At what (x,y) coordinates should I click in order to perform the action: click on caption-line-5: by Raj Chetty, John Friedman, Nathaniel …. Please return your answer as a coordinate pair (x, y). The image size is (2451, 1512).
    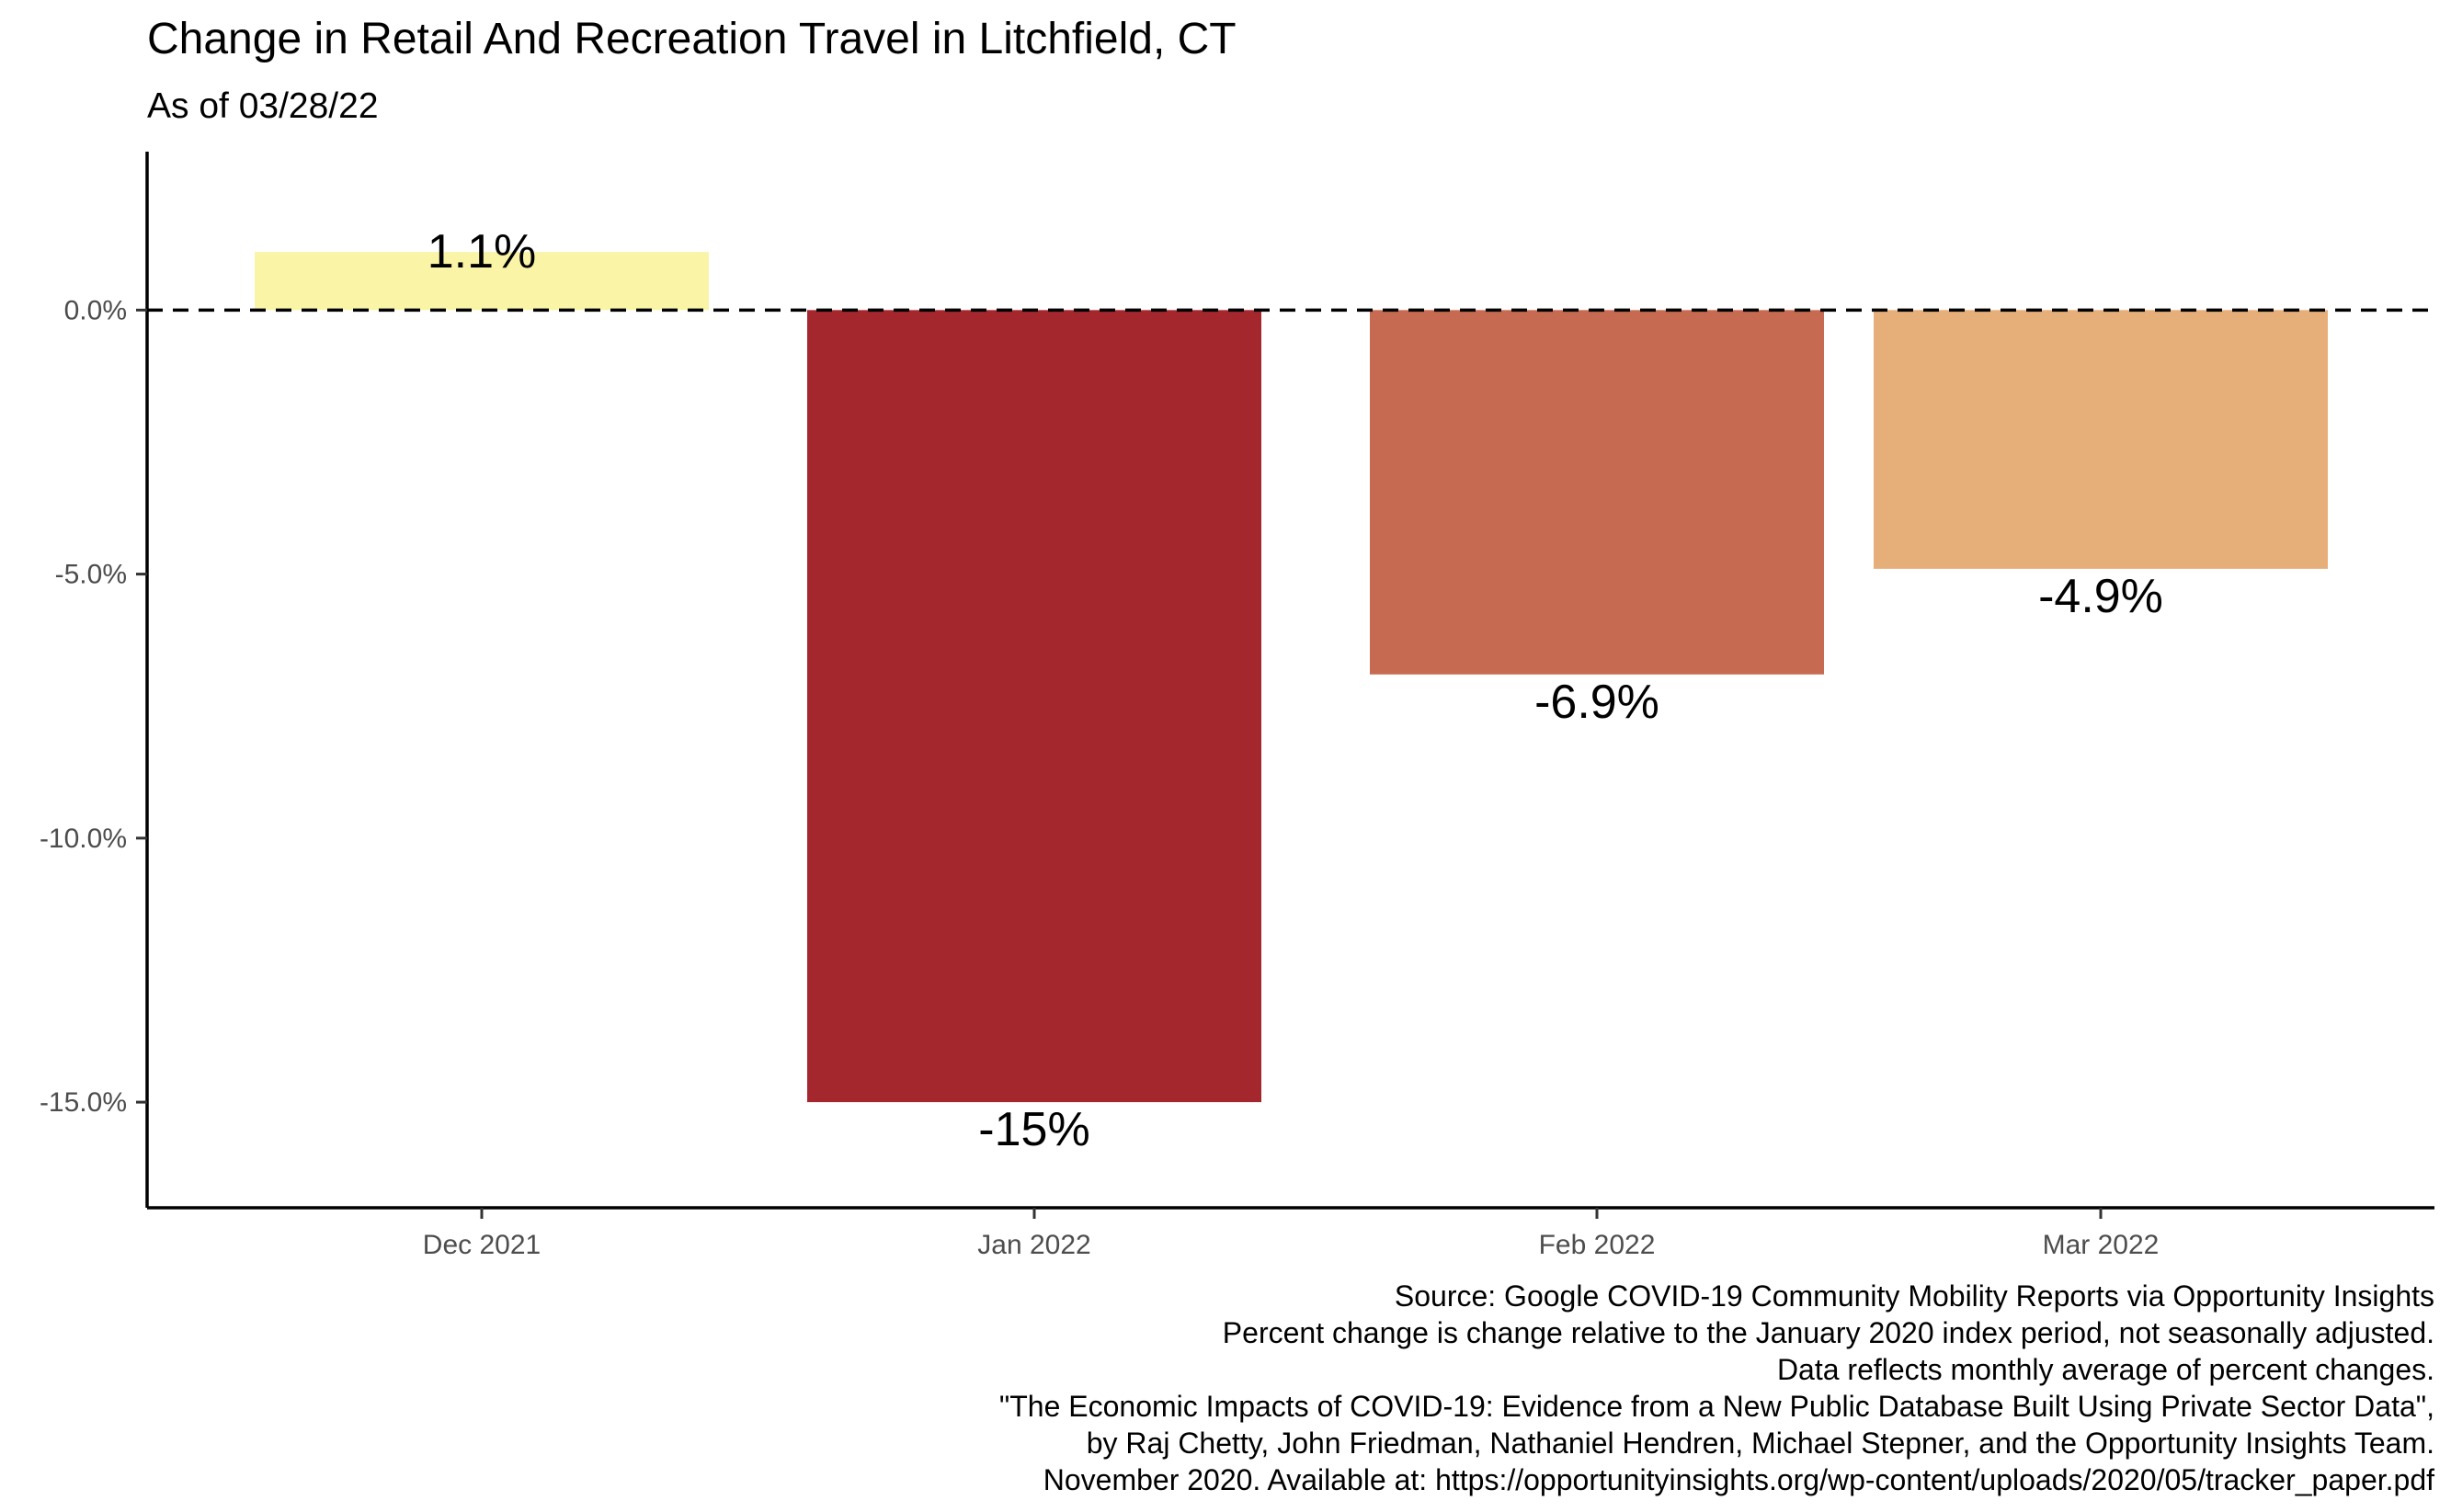
    Looking at the image, I should click on (1760, 1444).